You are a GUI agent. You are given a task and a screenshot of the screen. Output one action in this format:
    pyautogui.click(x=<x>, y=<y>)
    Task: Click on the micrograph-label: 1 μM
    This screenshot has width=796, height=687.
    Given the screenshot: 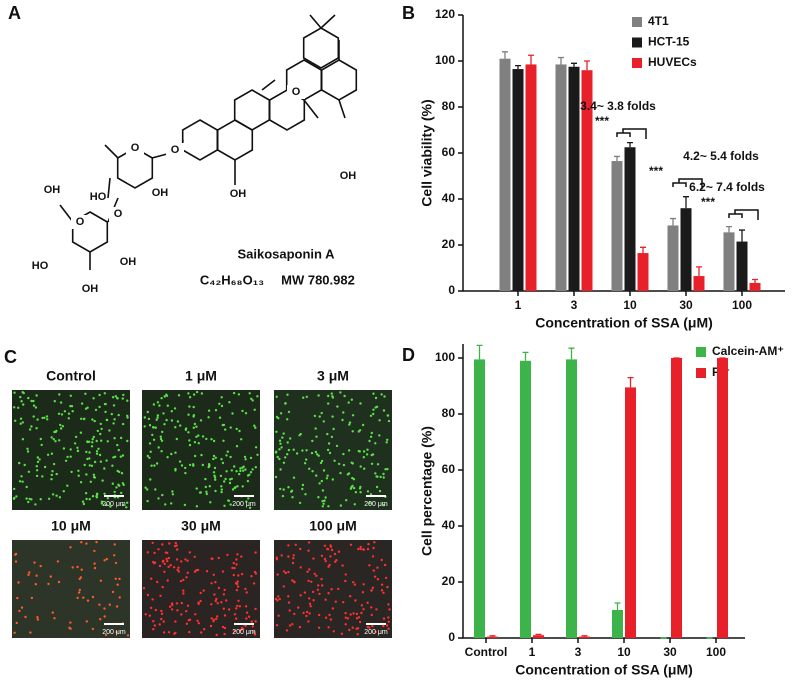 What is the action you would take?
    pyautogui.click(x=201, y=376)
    